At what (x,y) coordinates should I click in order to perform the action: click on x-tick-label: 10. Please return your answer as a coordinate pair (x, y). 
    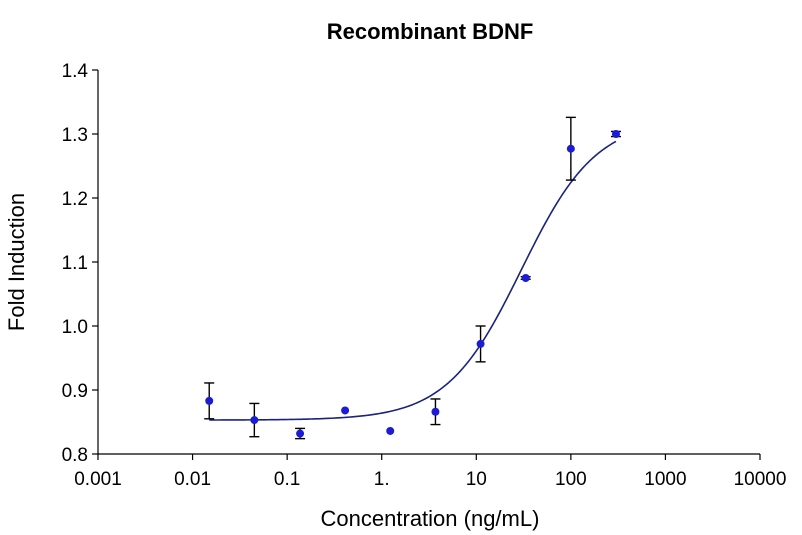
    Looking at the image, I should click on (476, 479).